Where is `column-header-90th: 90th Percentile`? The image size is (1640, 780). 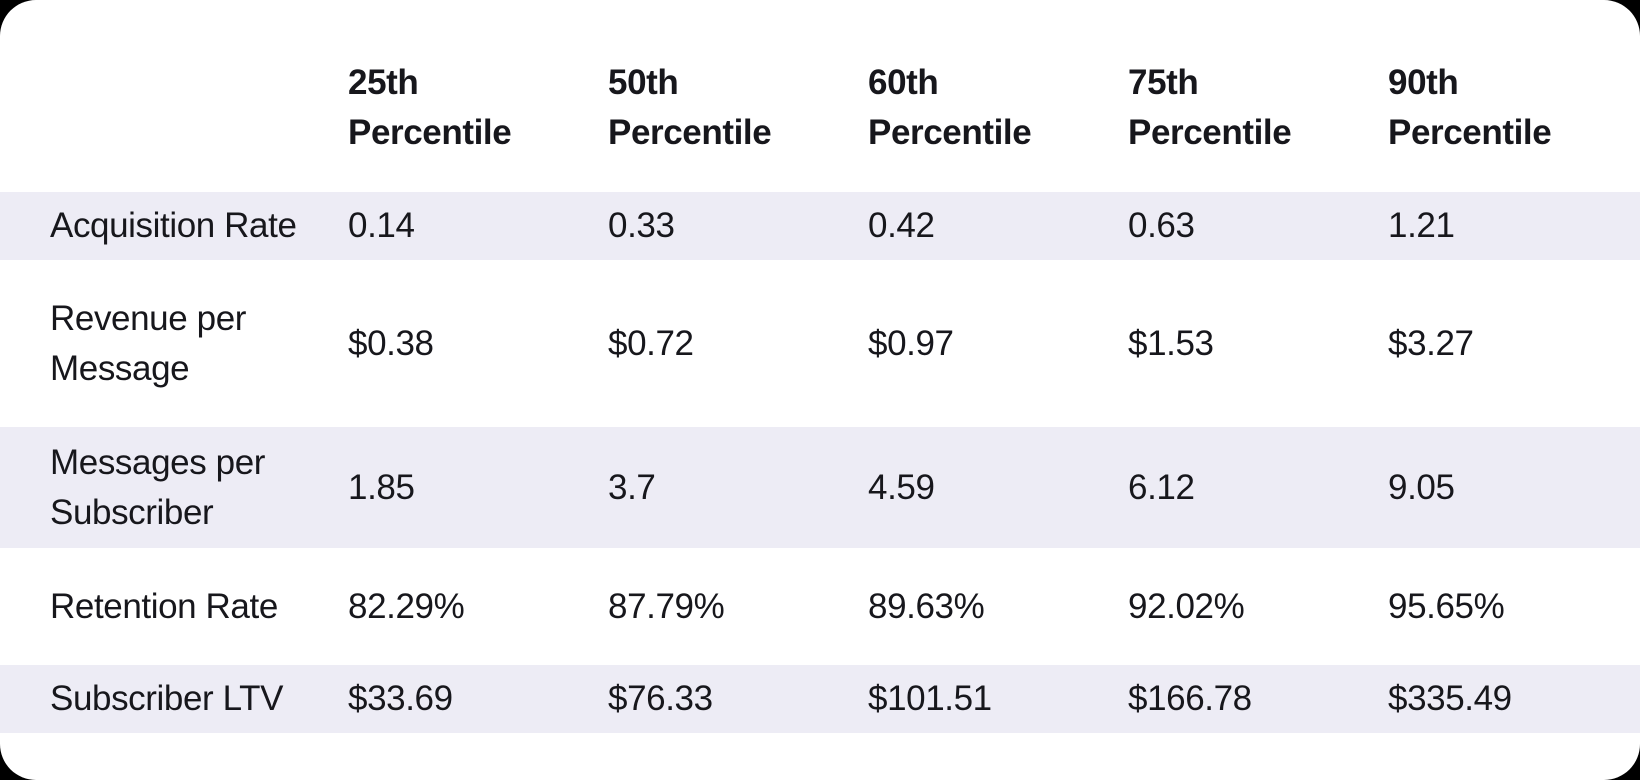
column-header-90th: 90th Percentile is located at coordinates (1470, 107).